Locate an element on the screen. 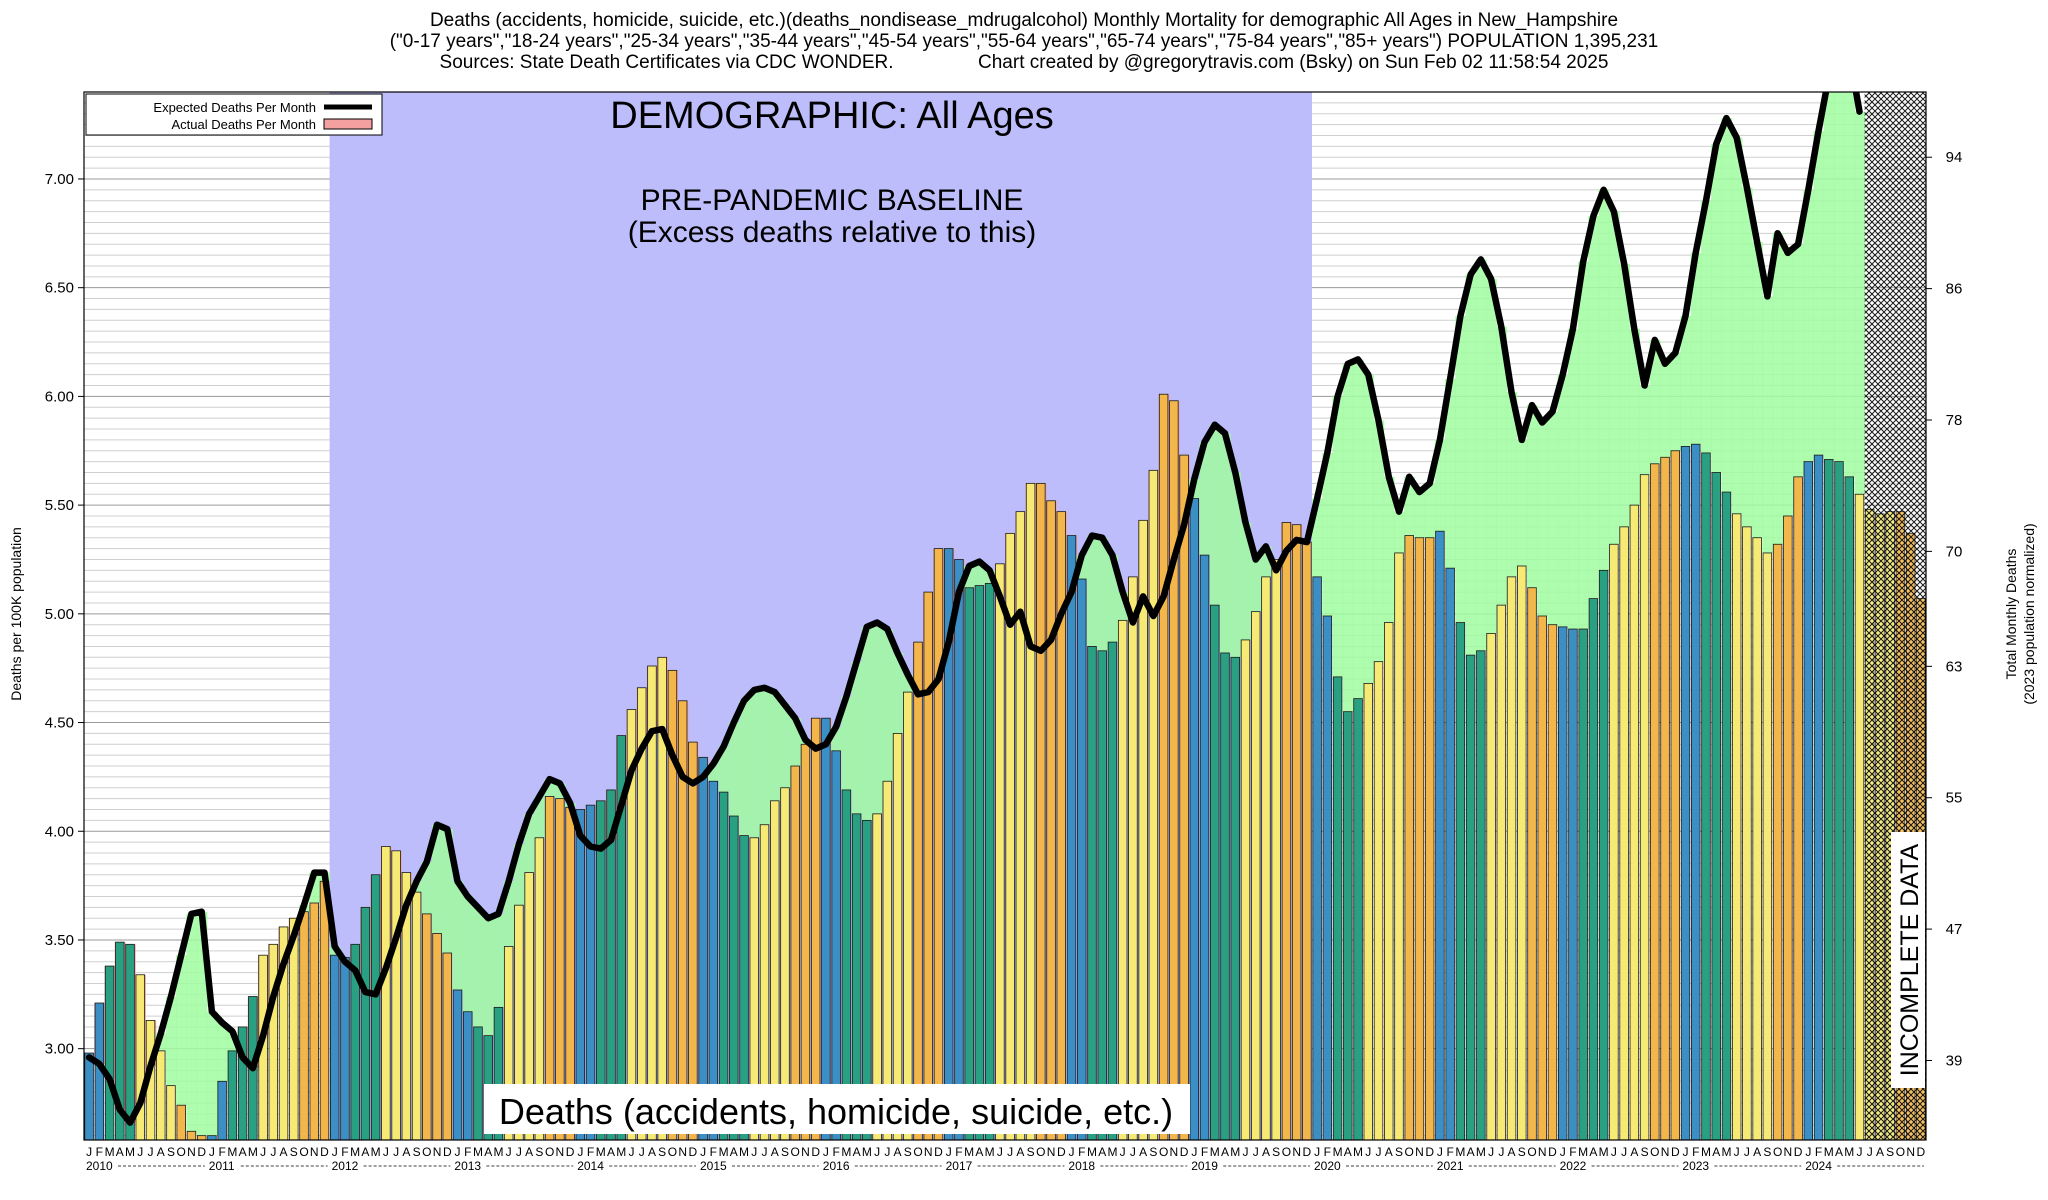 The width and height of the screenshot is (2048, 1200). bottom-label-box is located at coordinates (837, 1109).